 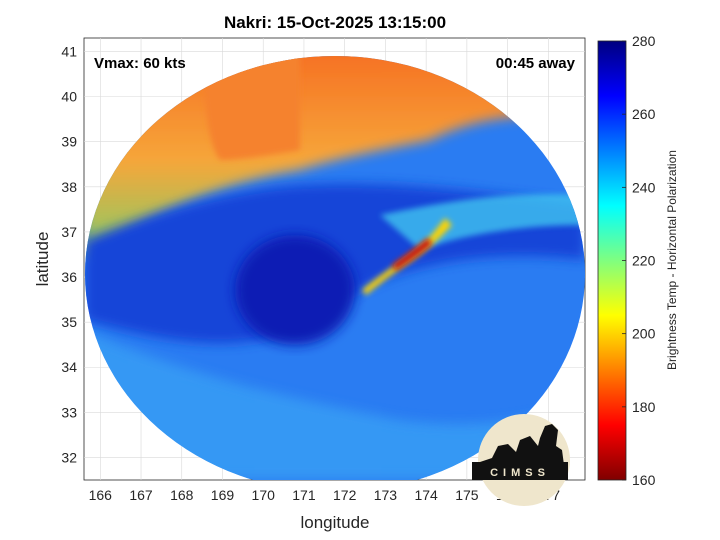 What do you see at coordinates (345, 495) in the screenshot?
I see `x-tick-label: 172` at bounding box center [345, 495].